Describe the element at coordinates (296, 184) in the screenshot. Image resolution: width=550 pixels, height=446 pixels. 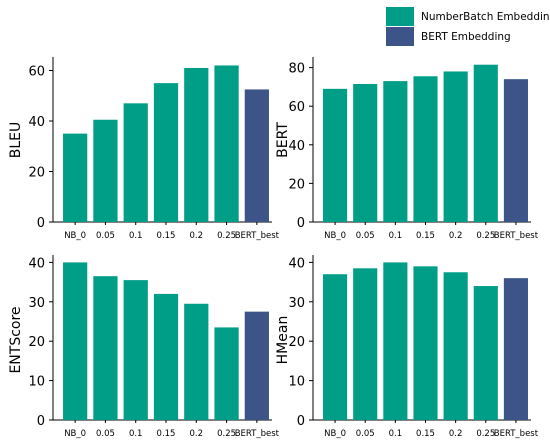
I see `bert-y-tick-label: 20` at that location.